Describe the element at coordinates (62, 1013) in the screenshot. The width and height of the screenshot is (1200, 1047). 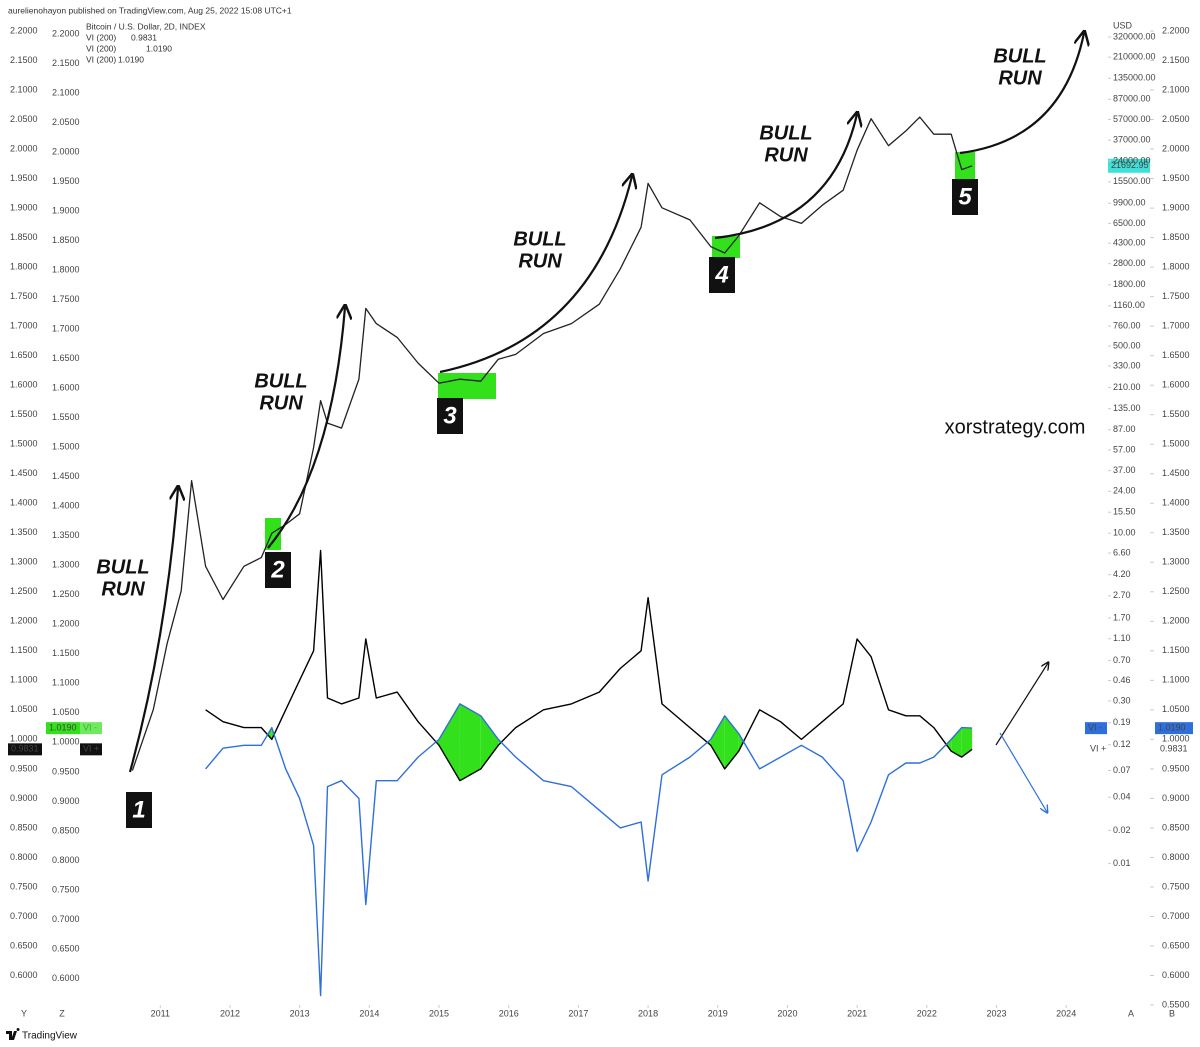
I see `ui-button: Z` at that location.